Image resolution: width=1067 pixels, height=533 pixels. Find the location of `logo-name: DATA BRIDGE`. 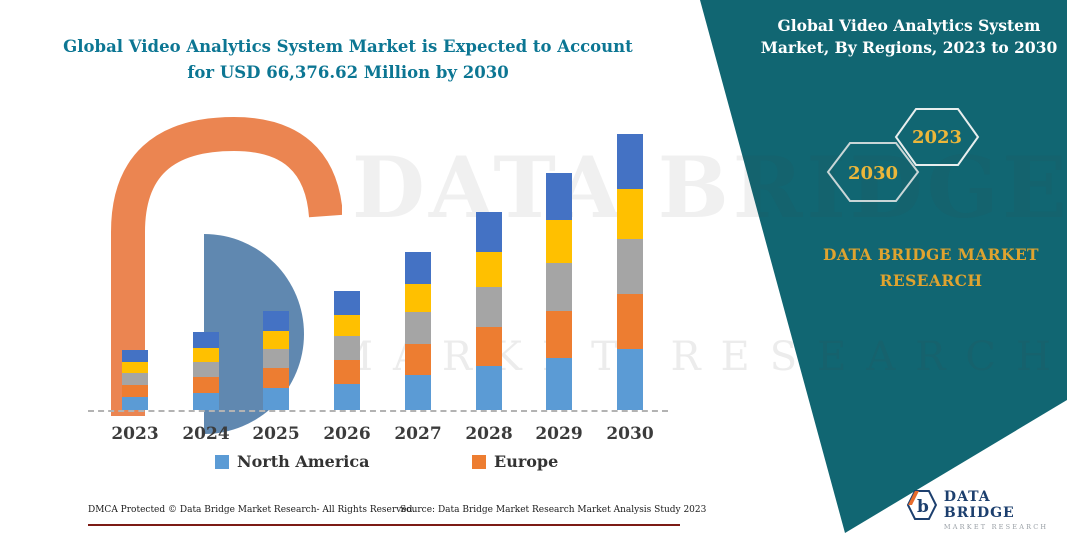

logo-name: DATA BRIDGE is located at coordinates (979, 505).